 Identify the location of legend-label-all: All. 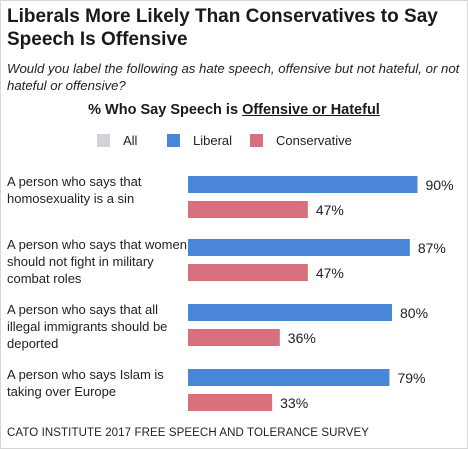
(130, 140).